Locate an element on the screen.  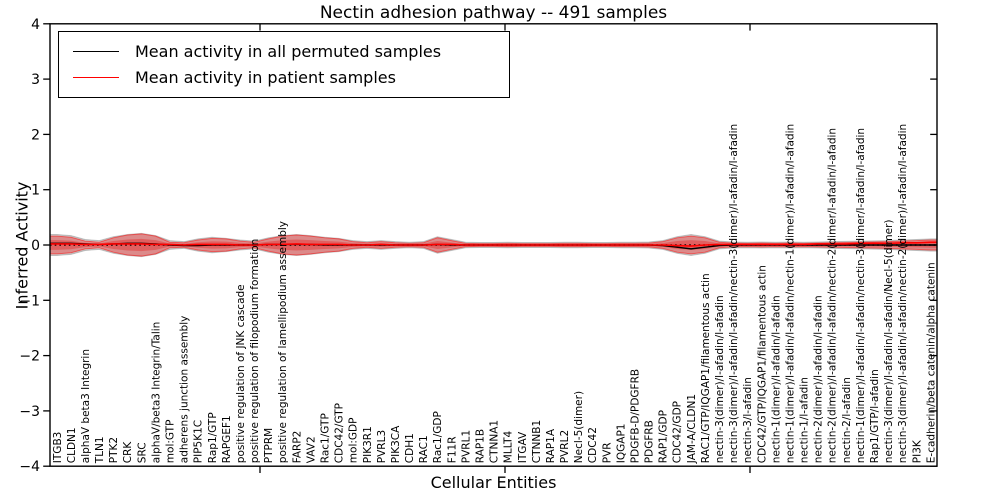
x-tick-label: PTPRM is located at coordinates (269, 445).